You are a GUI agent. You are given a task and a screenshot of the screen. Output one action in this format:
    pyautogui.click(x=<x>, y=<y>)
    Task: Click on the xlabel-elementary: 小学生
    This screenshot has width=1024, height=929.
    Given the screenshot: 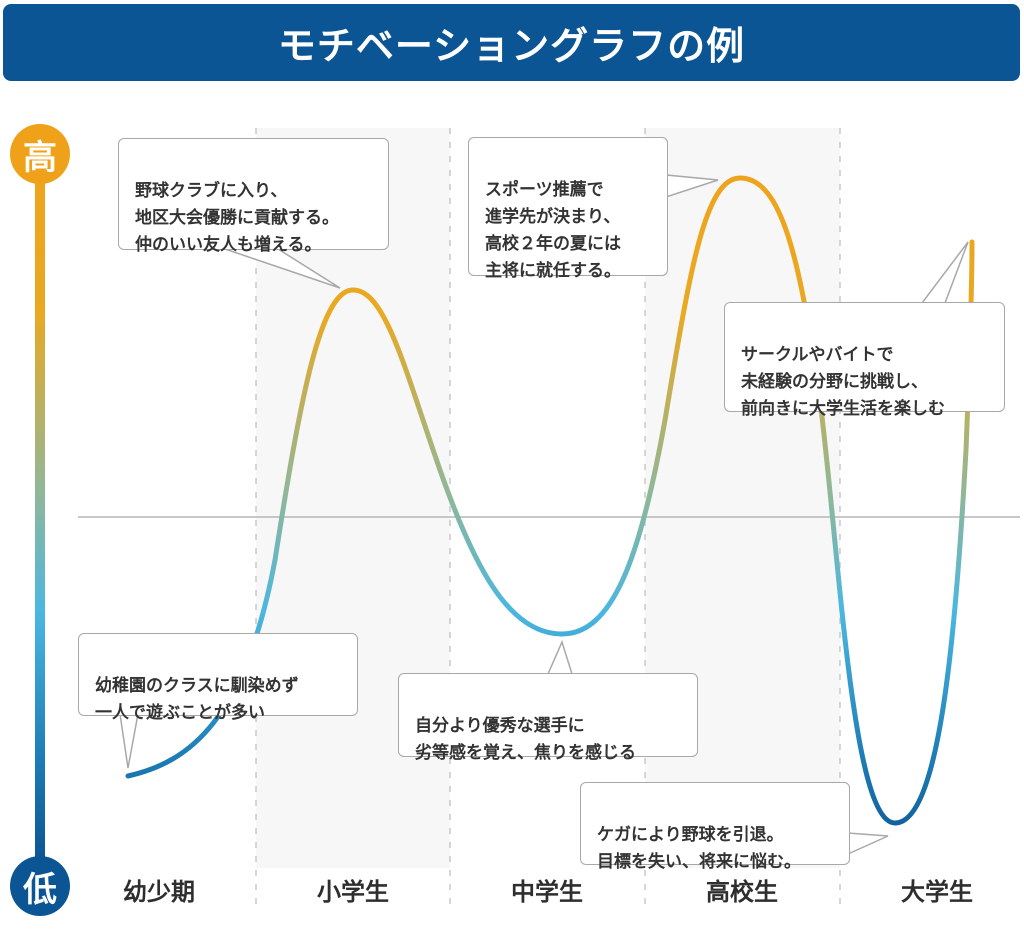 What is the action you would take?
    pyautogui.click(x=353, y=892)
    